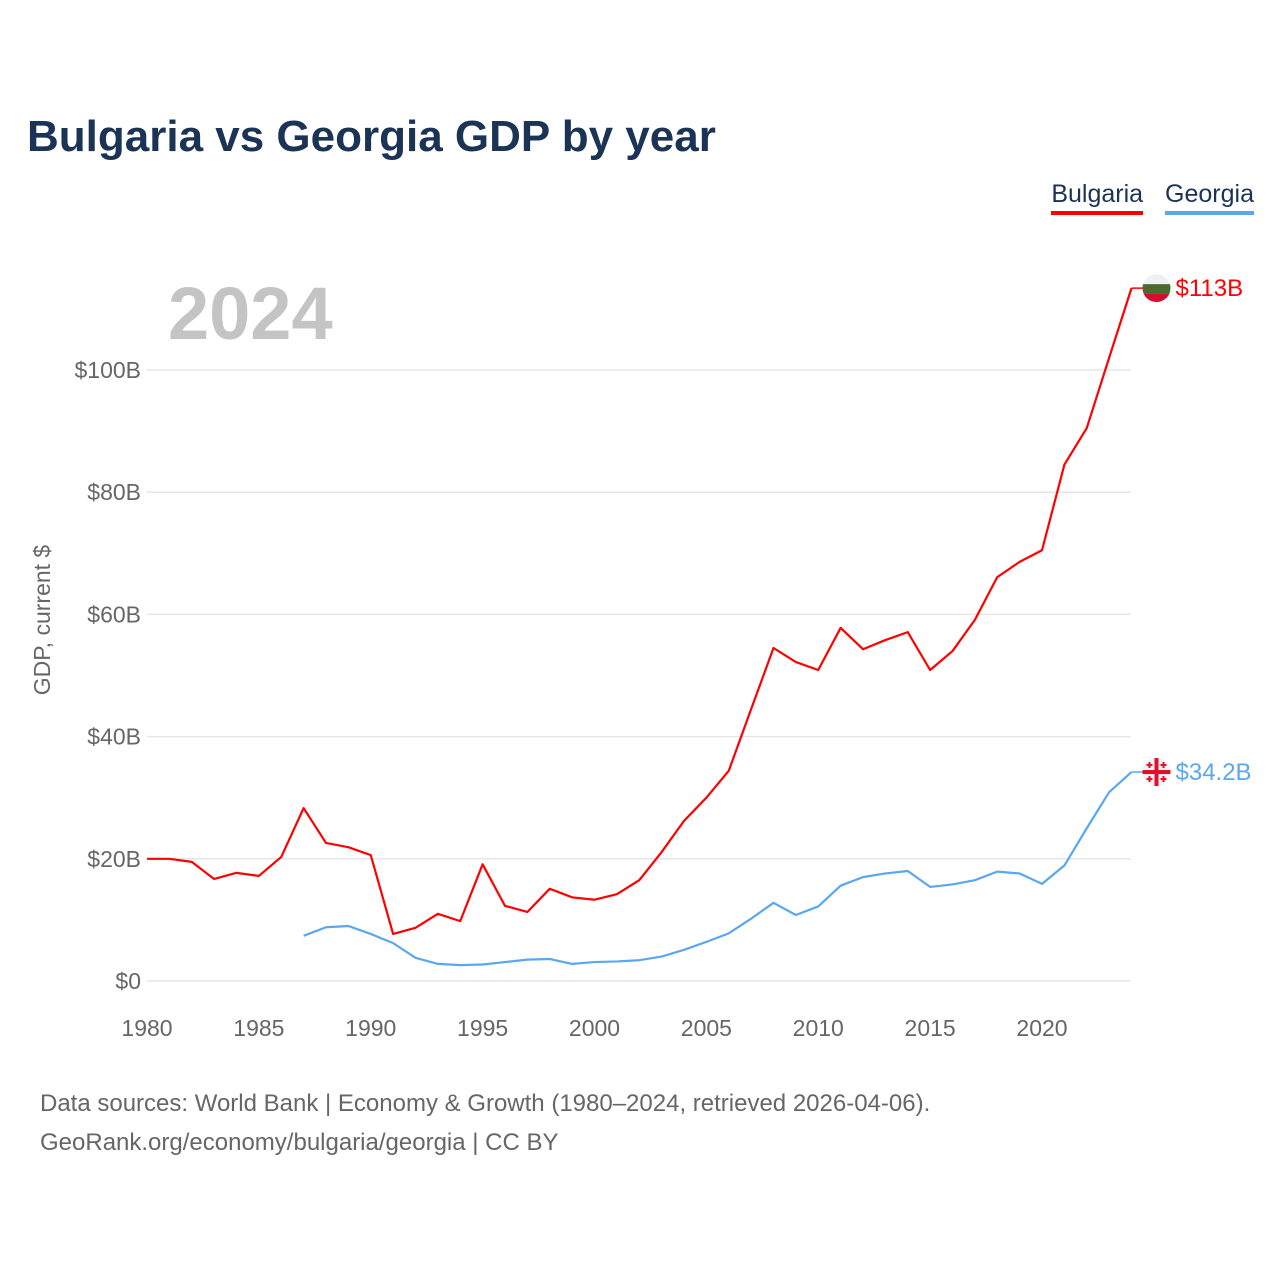 The height and width of the screenshot is (1280, 1280). Describe the element at coordinates (371, 136) in the screenshot. I see `chart-title: Bulgaria vs Georgia GDP by year` at that location.